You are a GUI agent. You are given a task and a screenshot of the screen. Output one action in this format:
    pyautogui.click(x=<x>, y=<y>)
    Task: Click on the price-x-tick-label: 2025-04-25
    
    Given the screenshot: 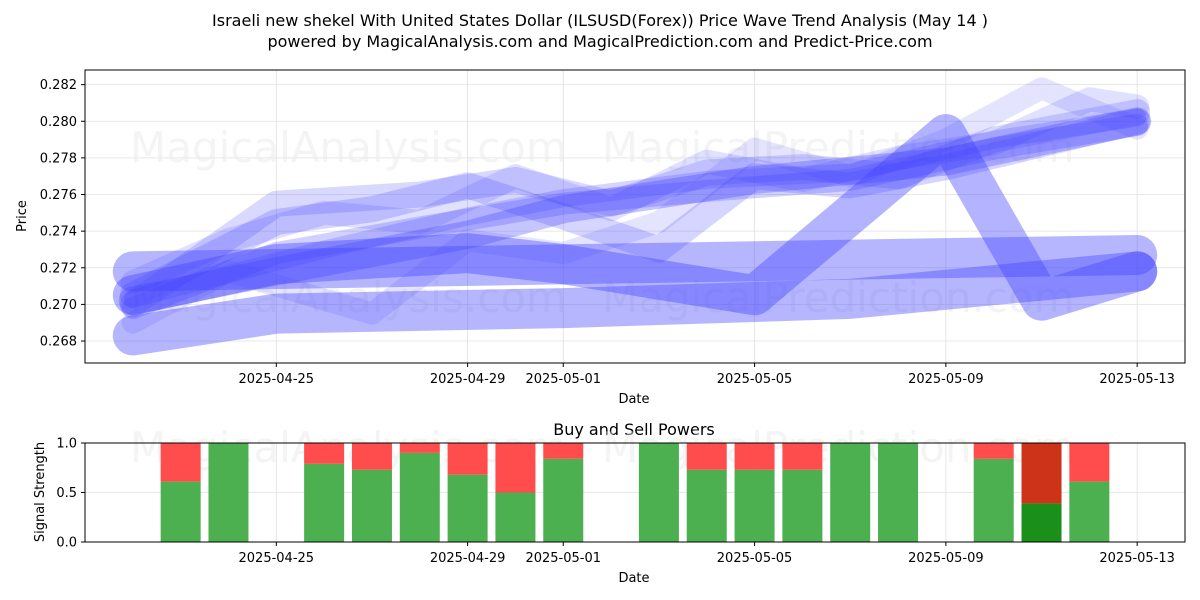 What is the action you would take?
    pyautogui.click(x=277, y=379)
    